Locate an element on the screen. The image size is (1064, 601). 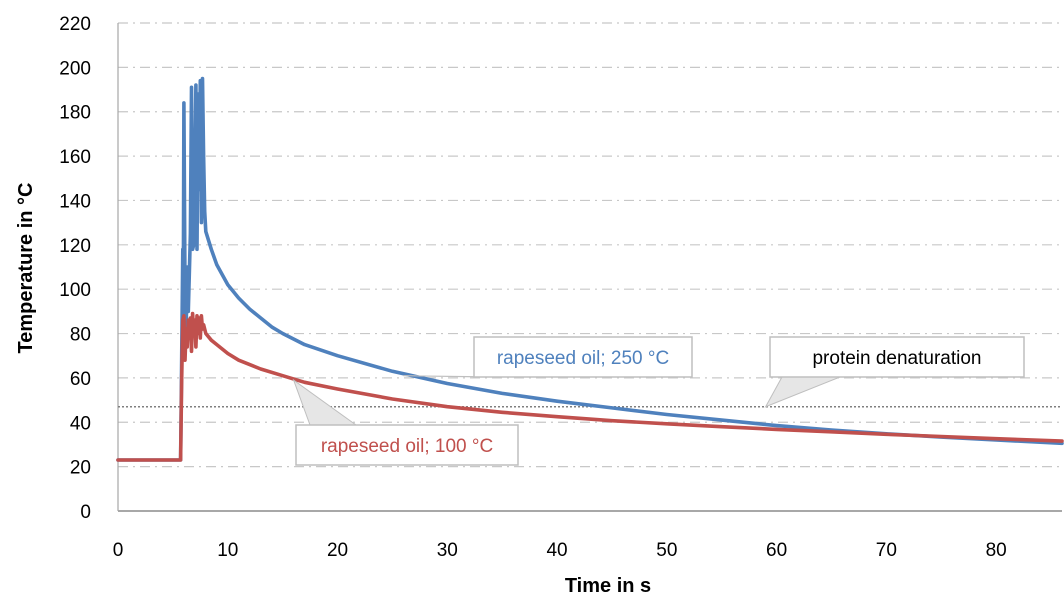
y-tick-label: 80 is located at coordinates (80, 335).